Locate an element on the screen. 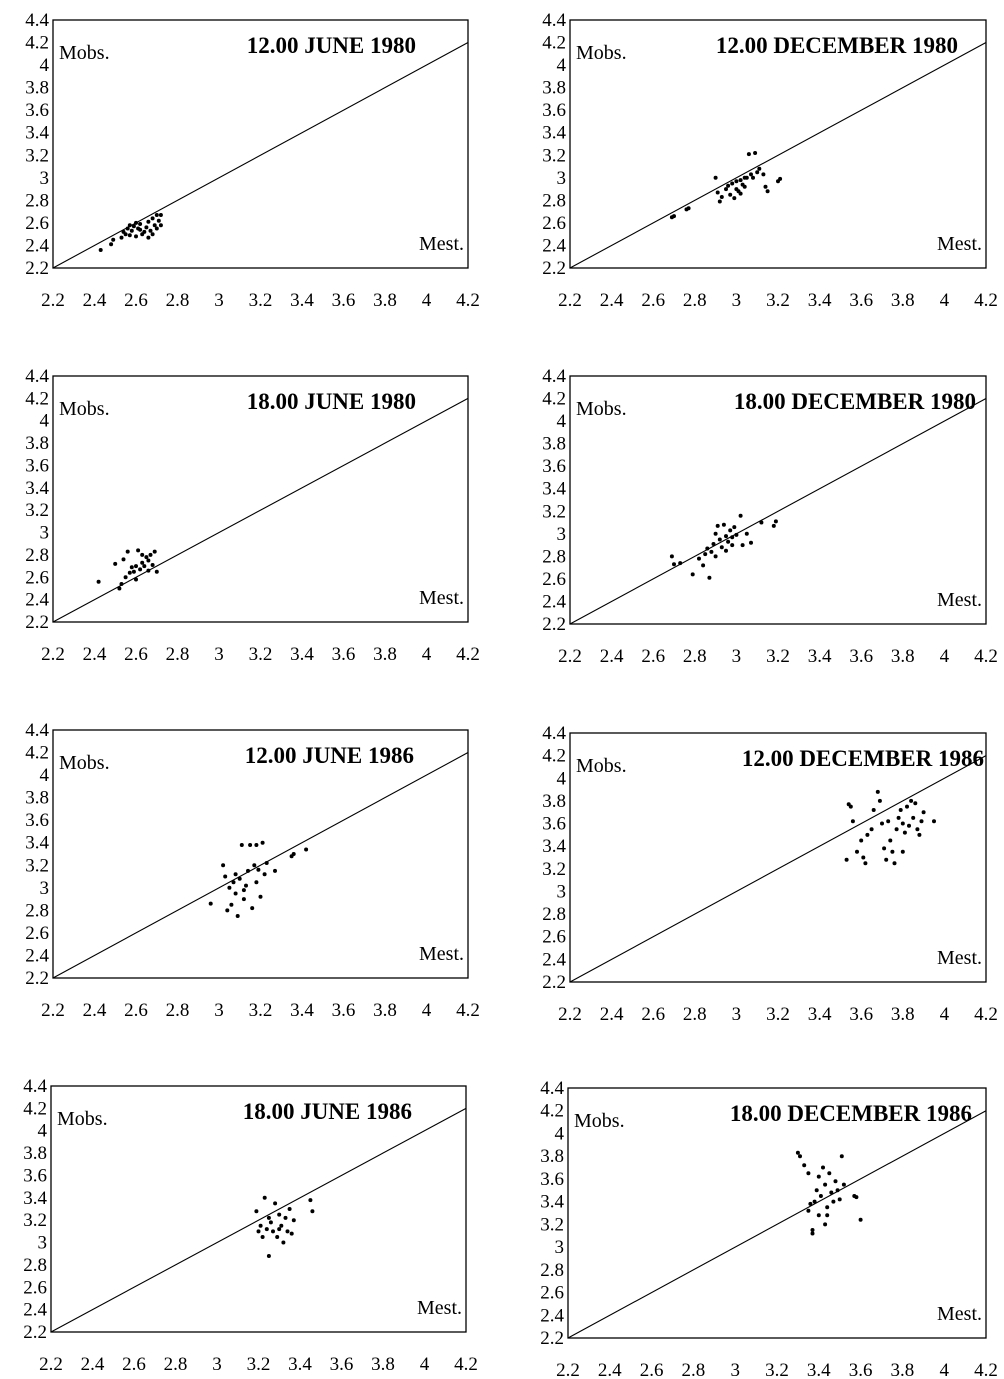 The width and height of the screenshot is (1004, 1379). y-tick-label: 3.6 is located at coordinates (37, 110).